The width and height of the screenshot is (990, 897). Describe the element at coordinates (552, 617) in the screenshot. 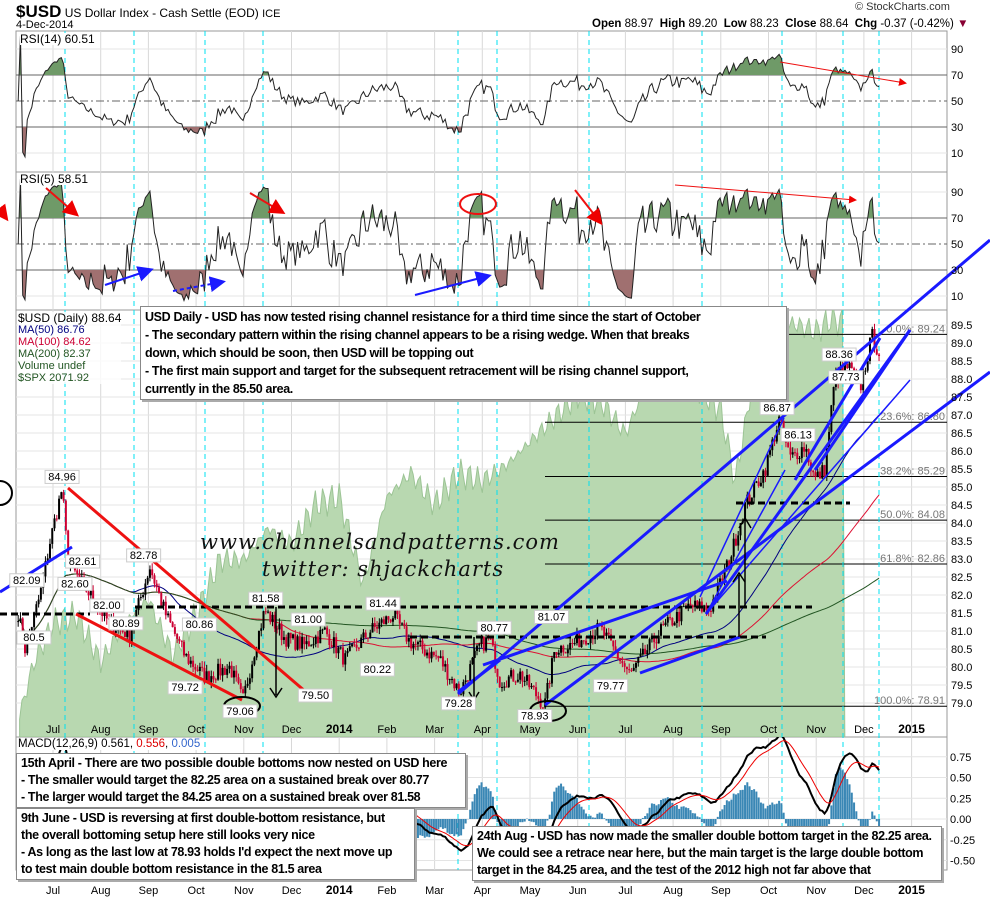

I see `price-label: 81.07` at that location.